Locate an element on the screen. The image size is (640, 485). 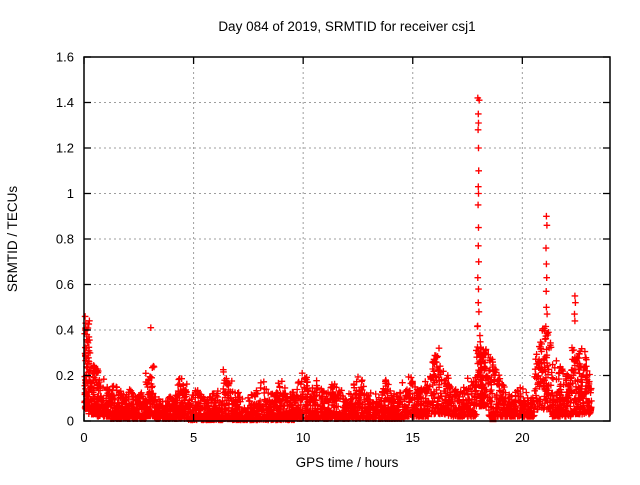
x-tick-label: 15 is located at coordinates (413, 437).